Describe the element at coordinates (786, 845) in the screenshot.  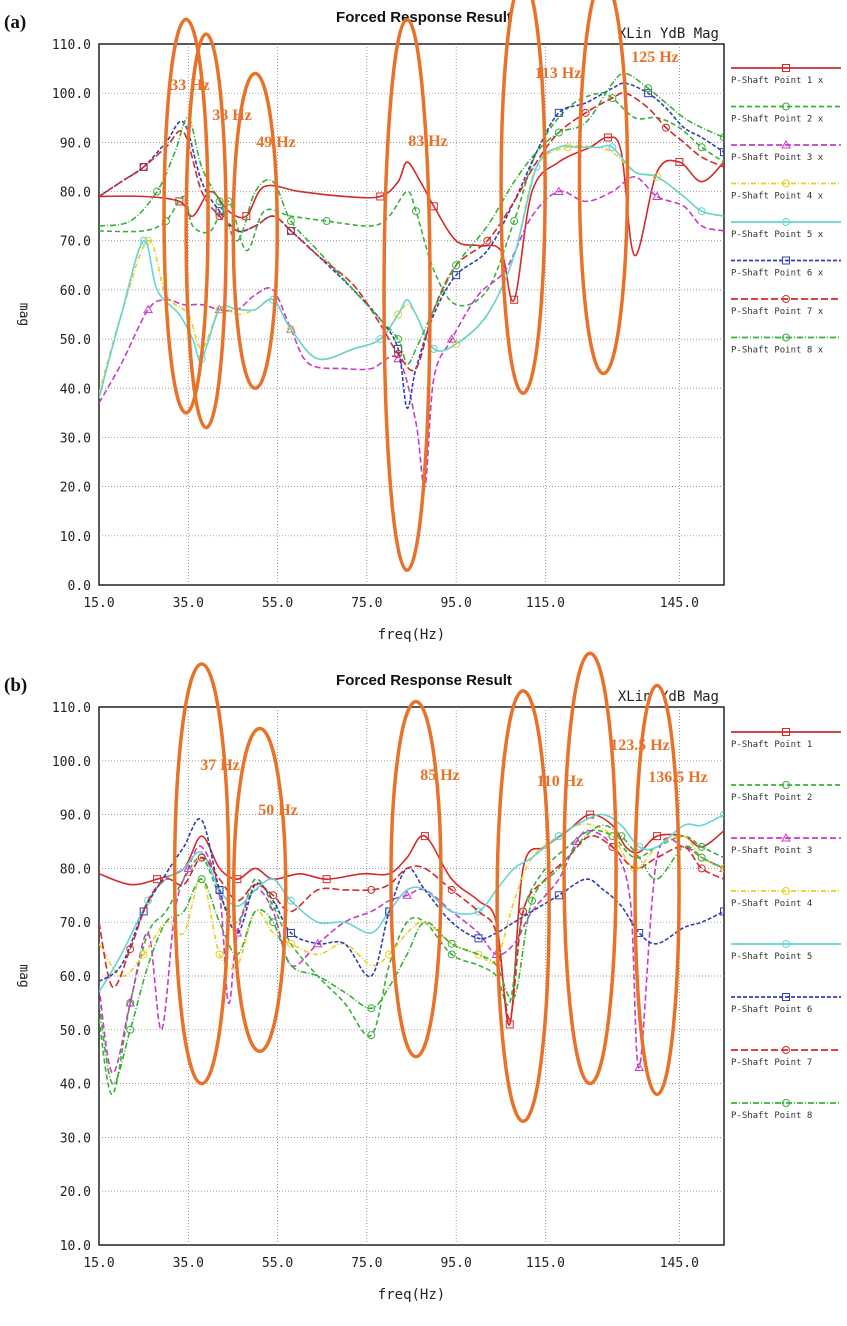
I see `legend-entry-3: P-Shaft Point 3` at that location.